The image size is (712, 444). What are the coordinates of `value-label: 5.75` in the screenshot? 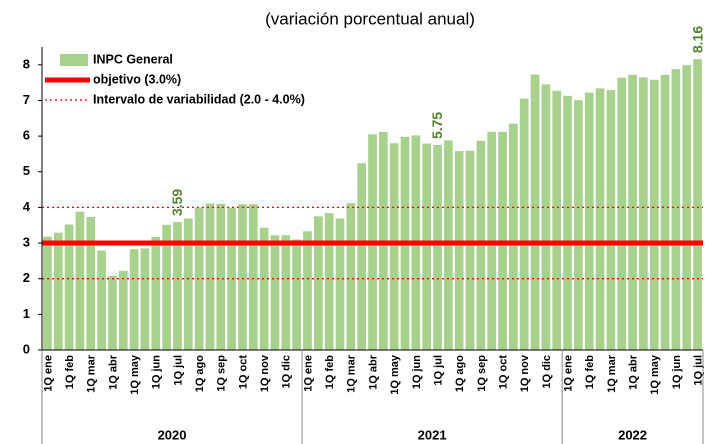 It's located at (437, 125).